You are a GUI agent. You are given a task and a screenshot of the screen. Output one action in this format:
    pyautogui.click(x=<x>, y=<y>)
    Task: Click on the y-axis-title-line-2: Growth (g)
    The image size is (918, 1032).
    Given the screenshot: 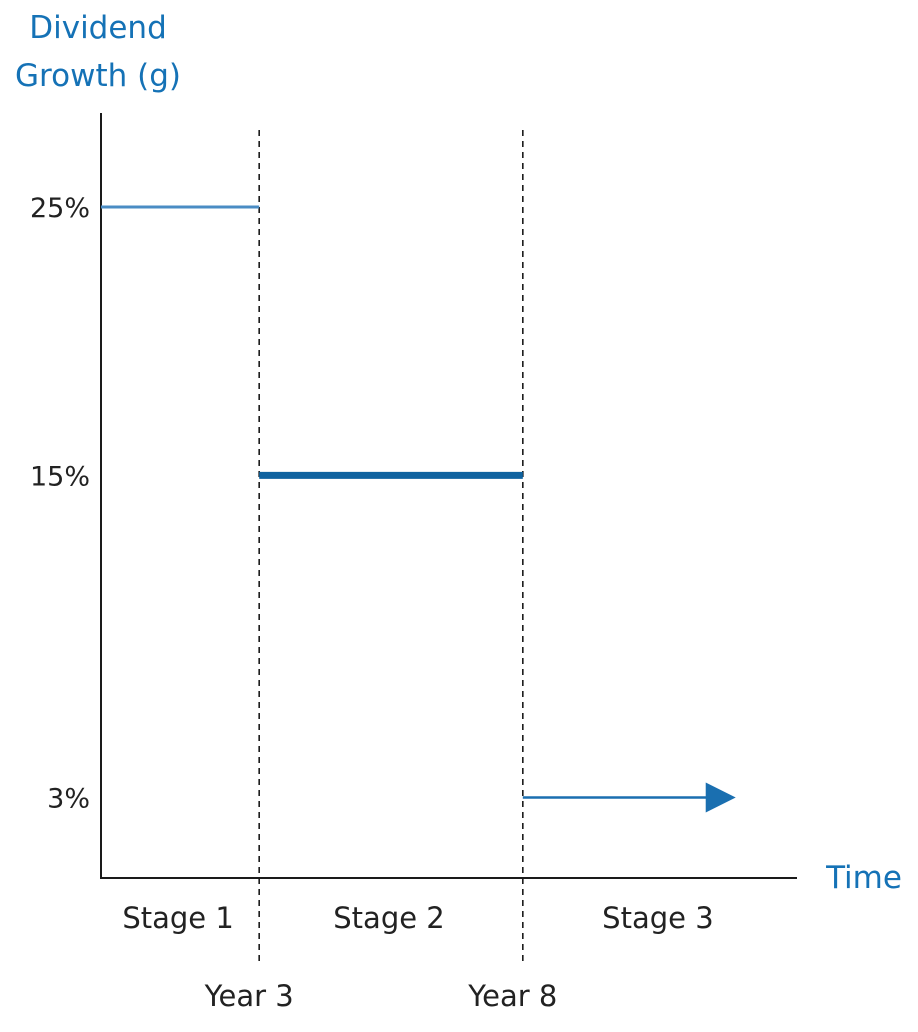 What is the action you would take?
    pyautogui.click(x=98, y=76)
    